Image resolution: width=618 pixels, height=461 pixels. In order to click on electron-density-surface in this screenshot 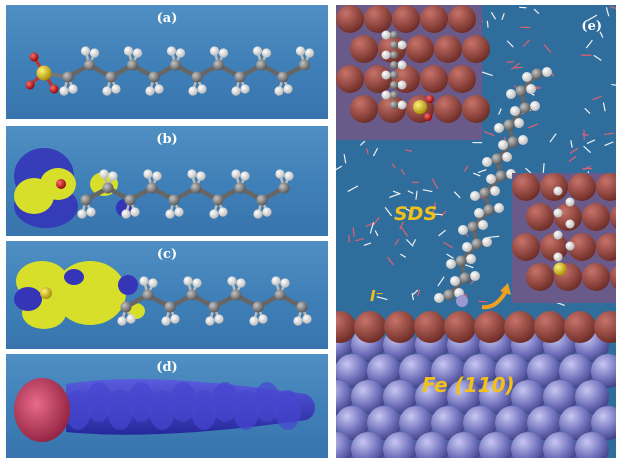, I will do `click(164, 410)`.